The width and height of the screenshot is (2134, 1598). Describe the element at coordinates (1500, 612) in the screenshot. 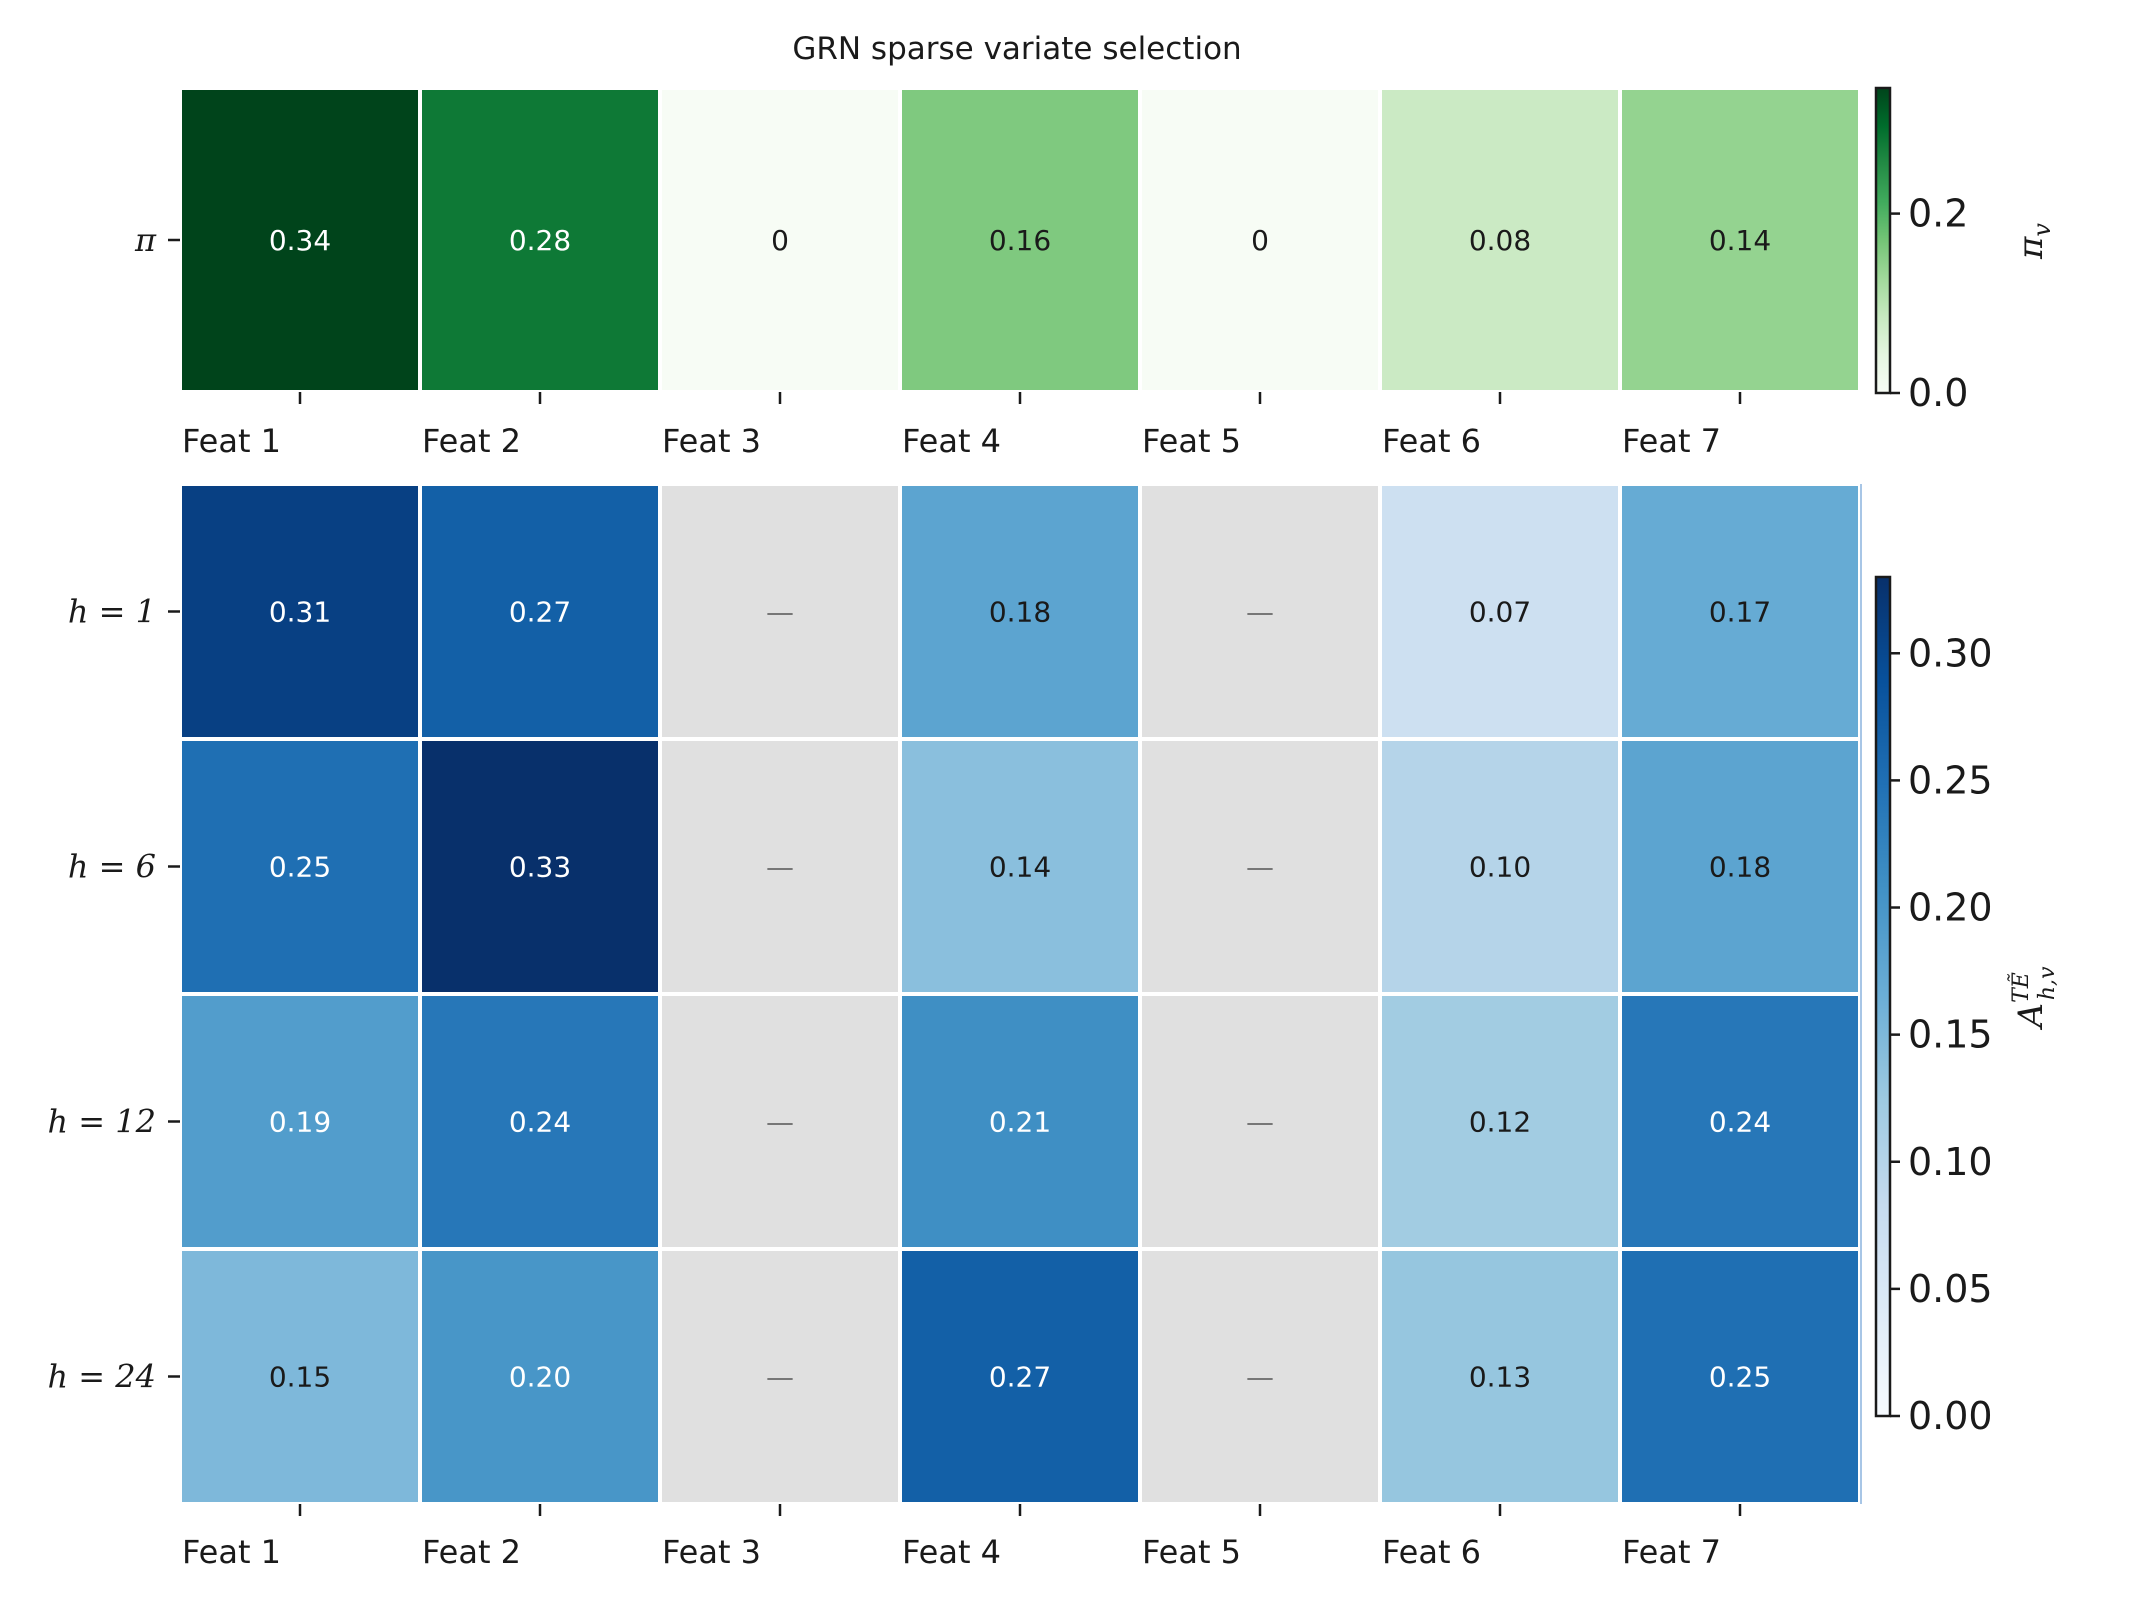

I see `cell-value-label: 0.07` at that location.